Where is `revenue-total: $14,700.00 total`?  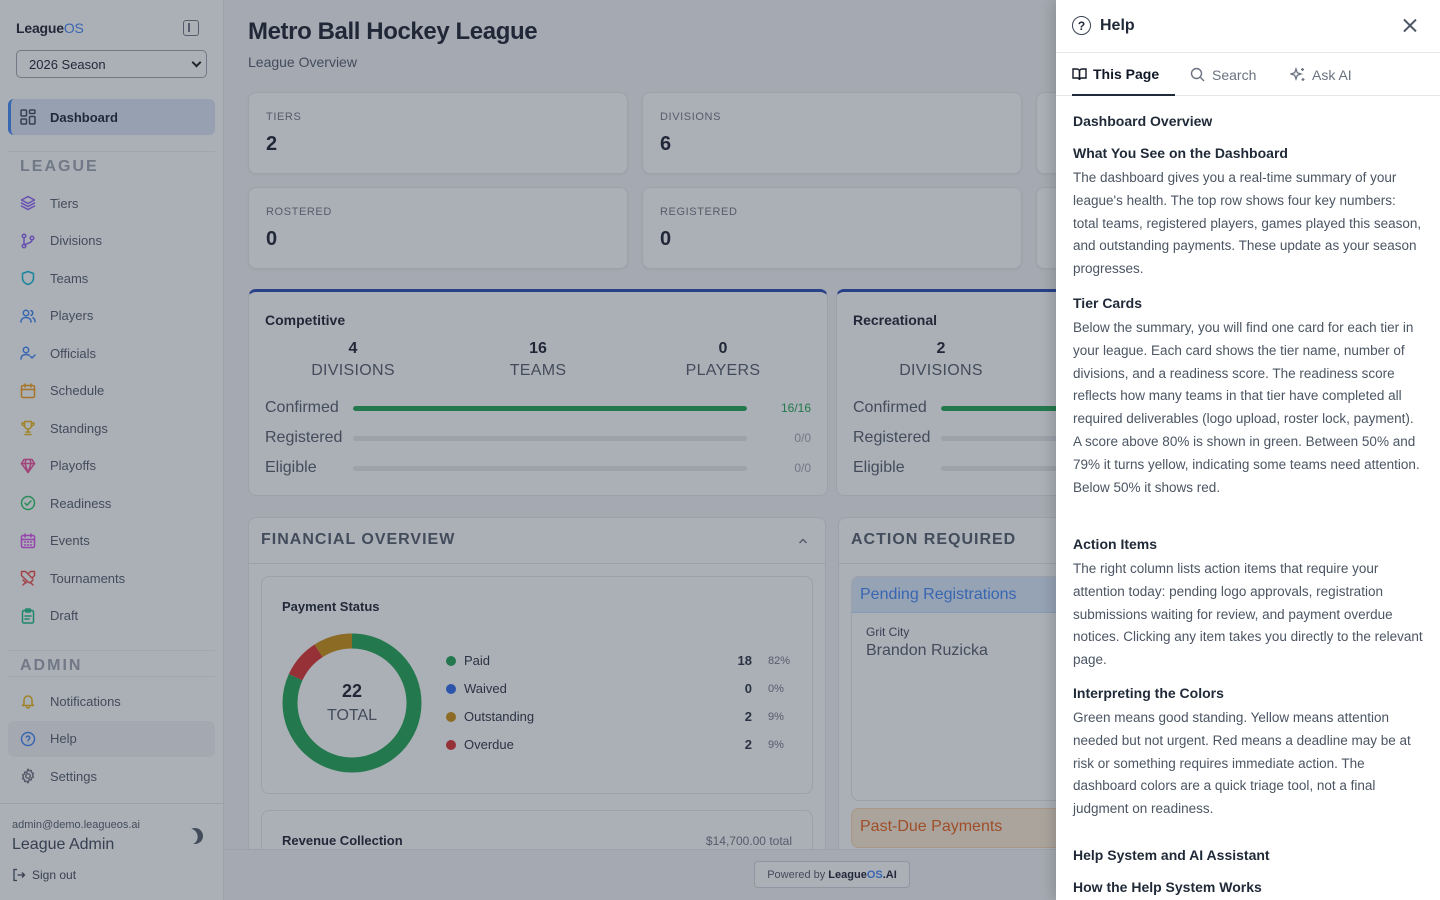
revenue-total: $14,700.00 total is located at coordinates (748, 841).